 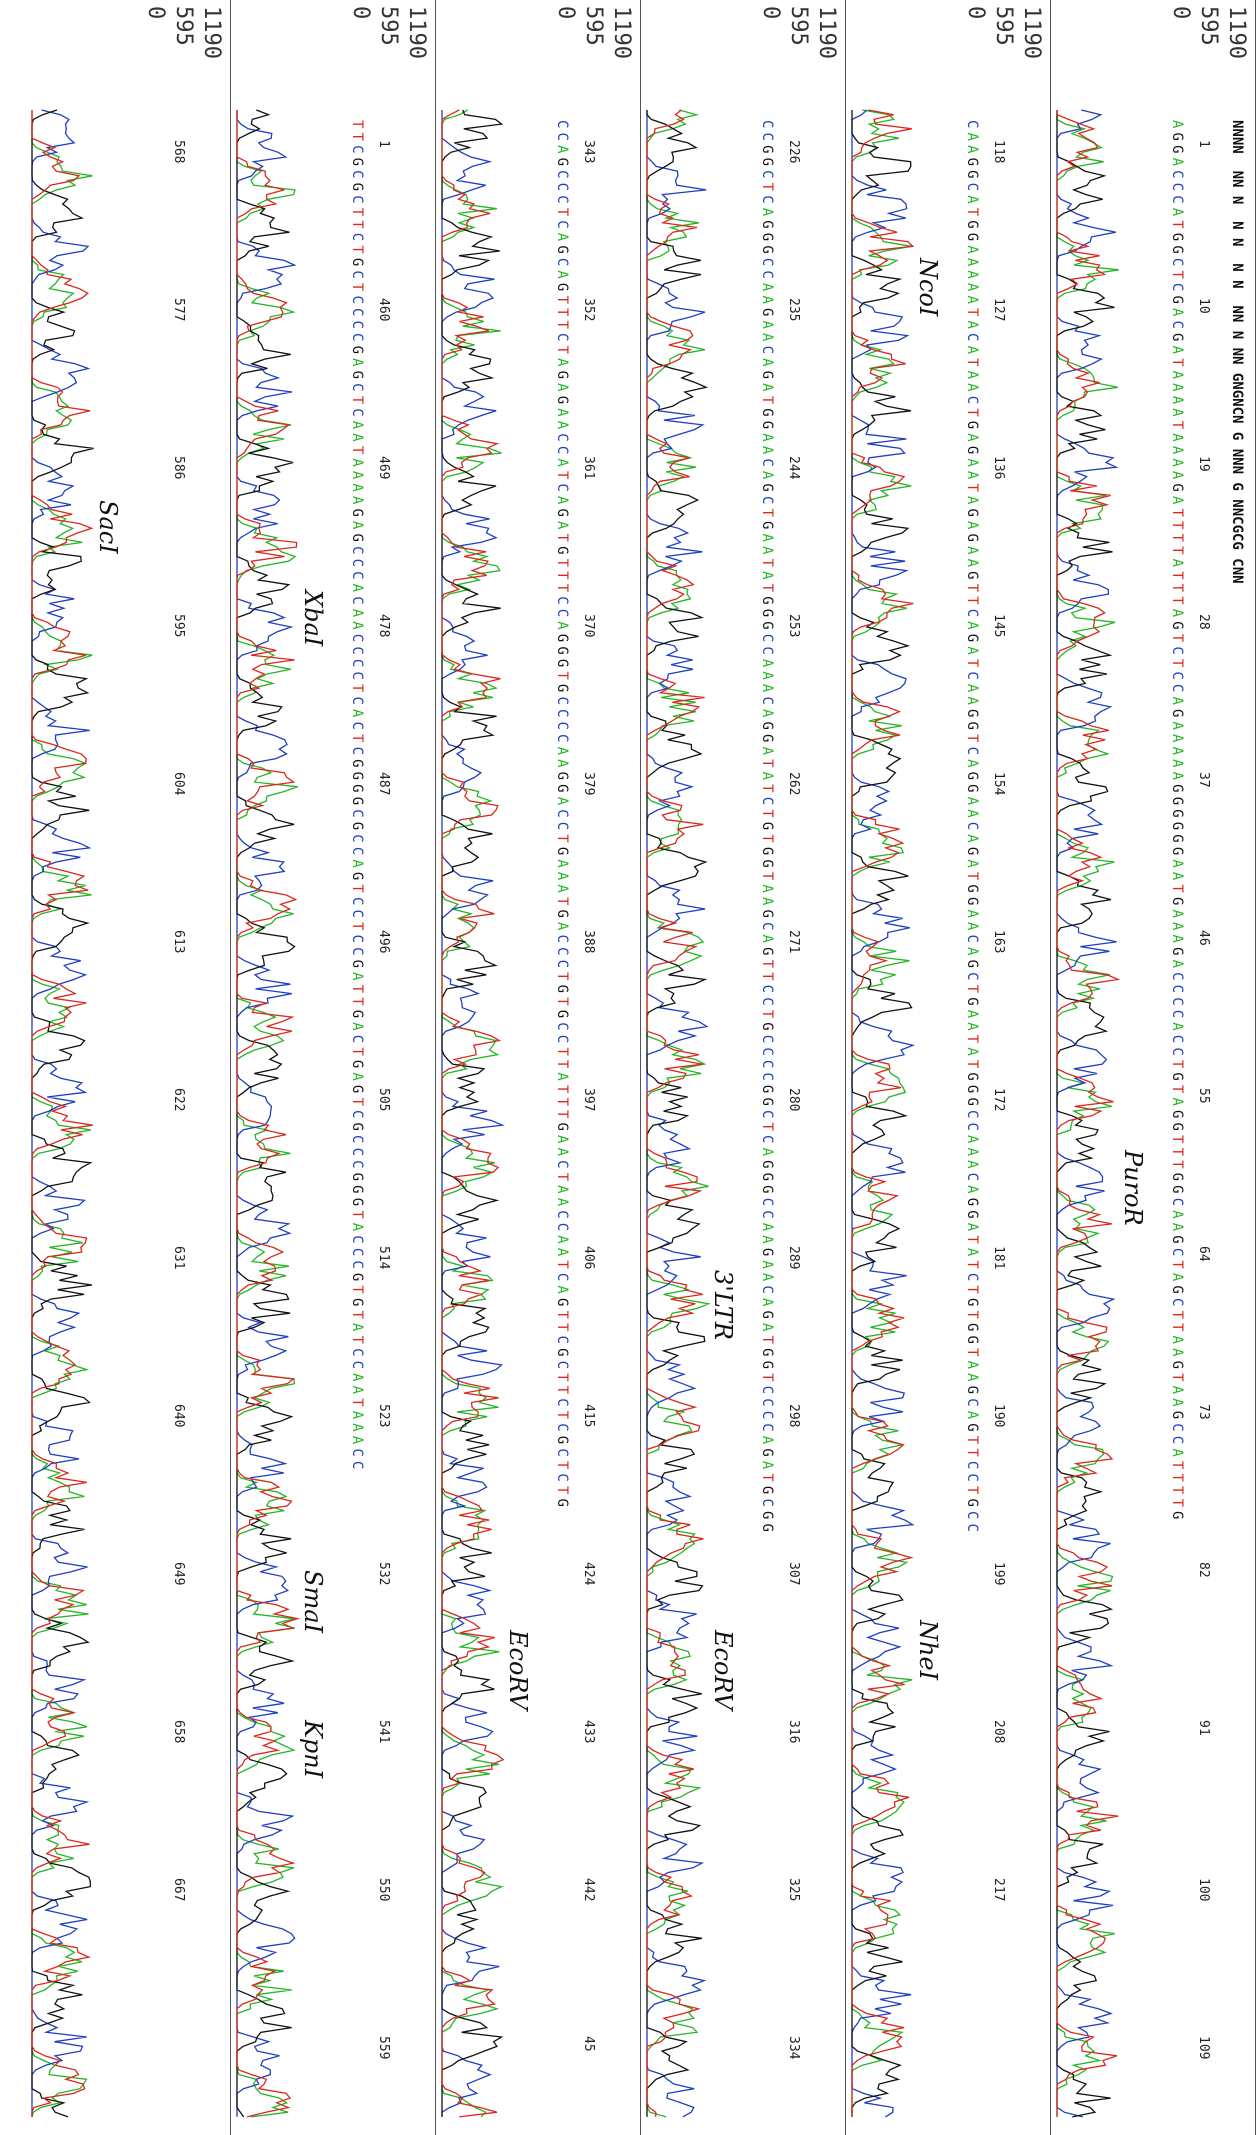 What do you see at coordinates (998, 1890) in the screenshot?
I see `position-tick-label: 217` at bounding box center [998, 1890].